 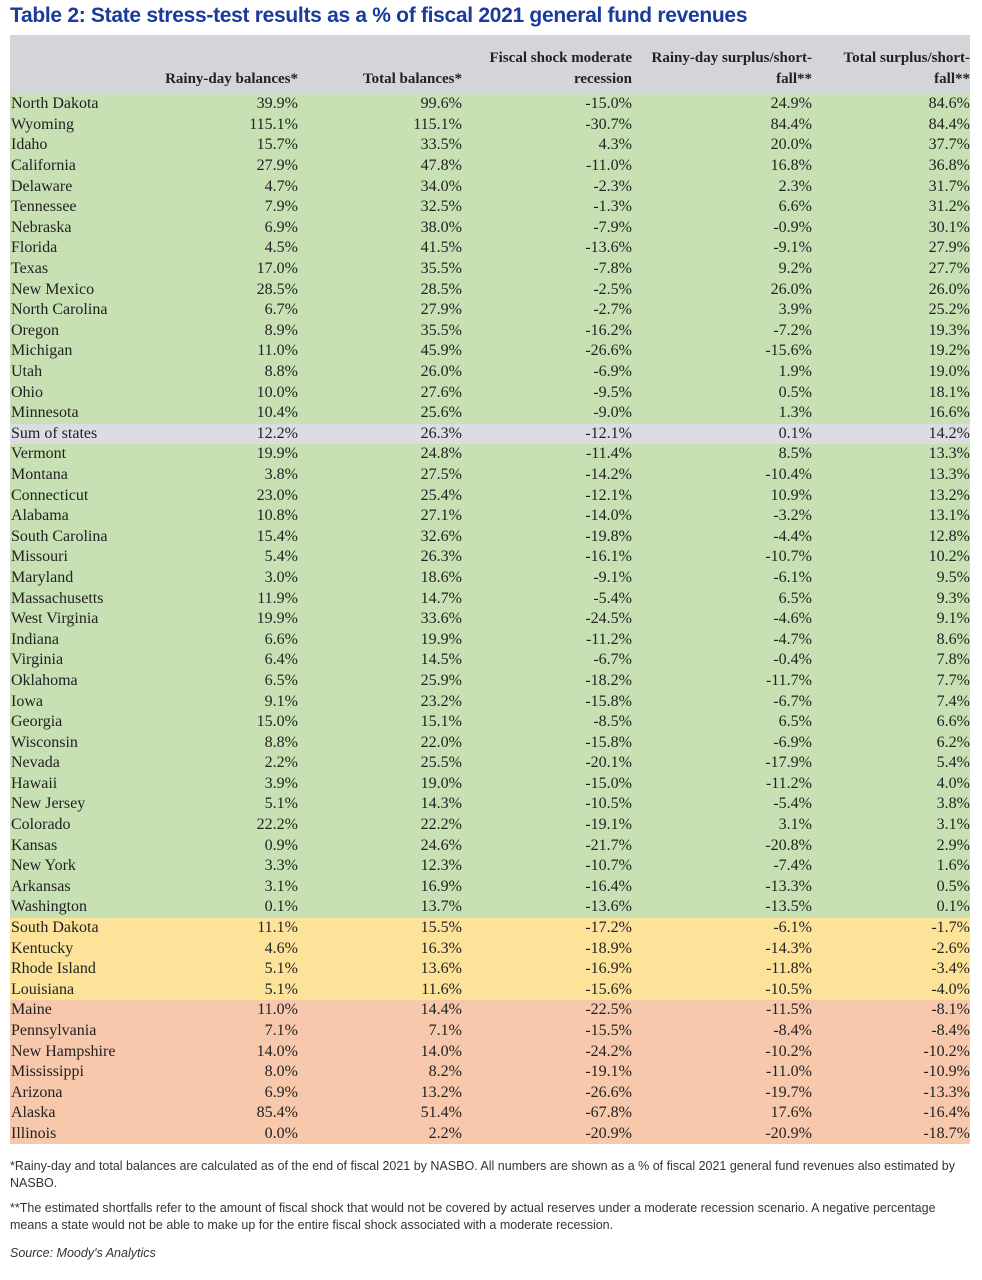 What do you see at coordinates (229, 495) in the screenshot?
I see `rainy-day-balance: 23.0%` at bounding box center [229, 495].